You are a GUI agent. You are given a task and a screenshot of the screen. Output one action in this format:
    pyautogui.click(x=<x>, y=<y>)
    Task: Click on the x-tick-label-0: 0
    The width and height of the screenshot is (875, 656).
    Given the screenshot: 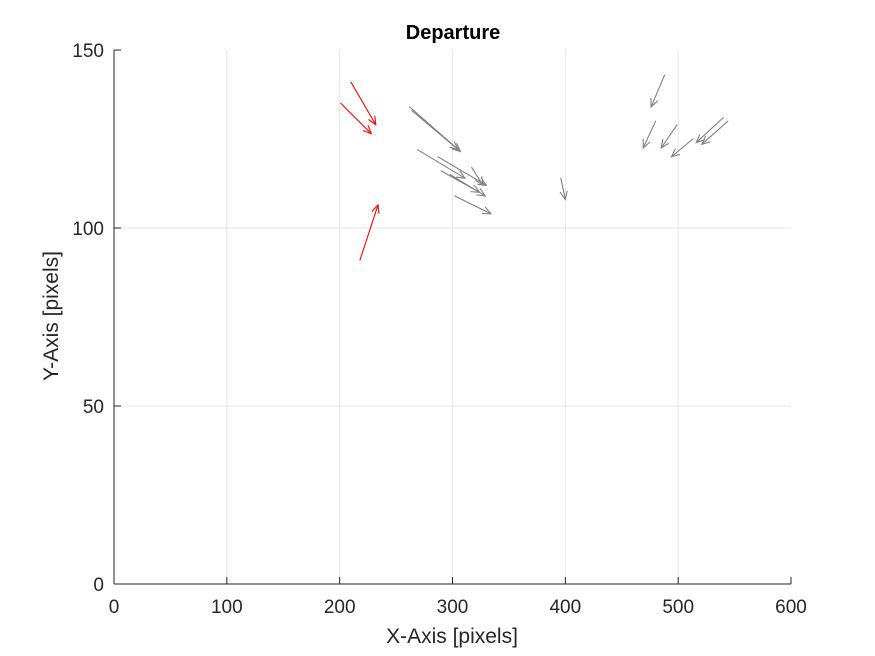 What is the action you would take?
    pyautogui.click(x=114, y=607)
    